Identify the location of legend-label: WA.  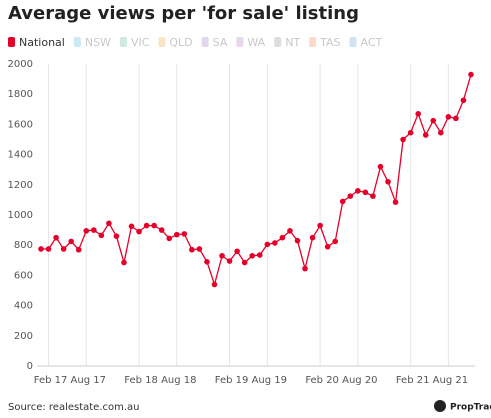
(256, 42).